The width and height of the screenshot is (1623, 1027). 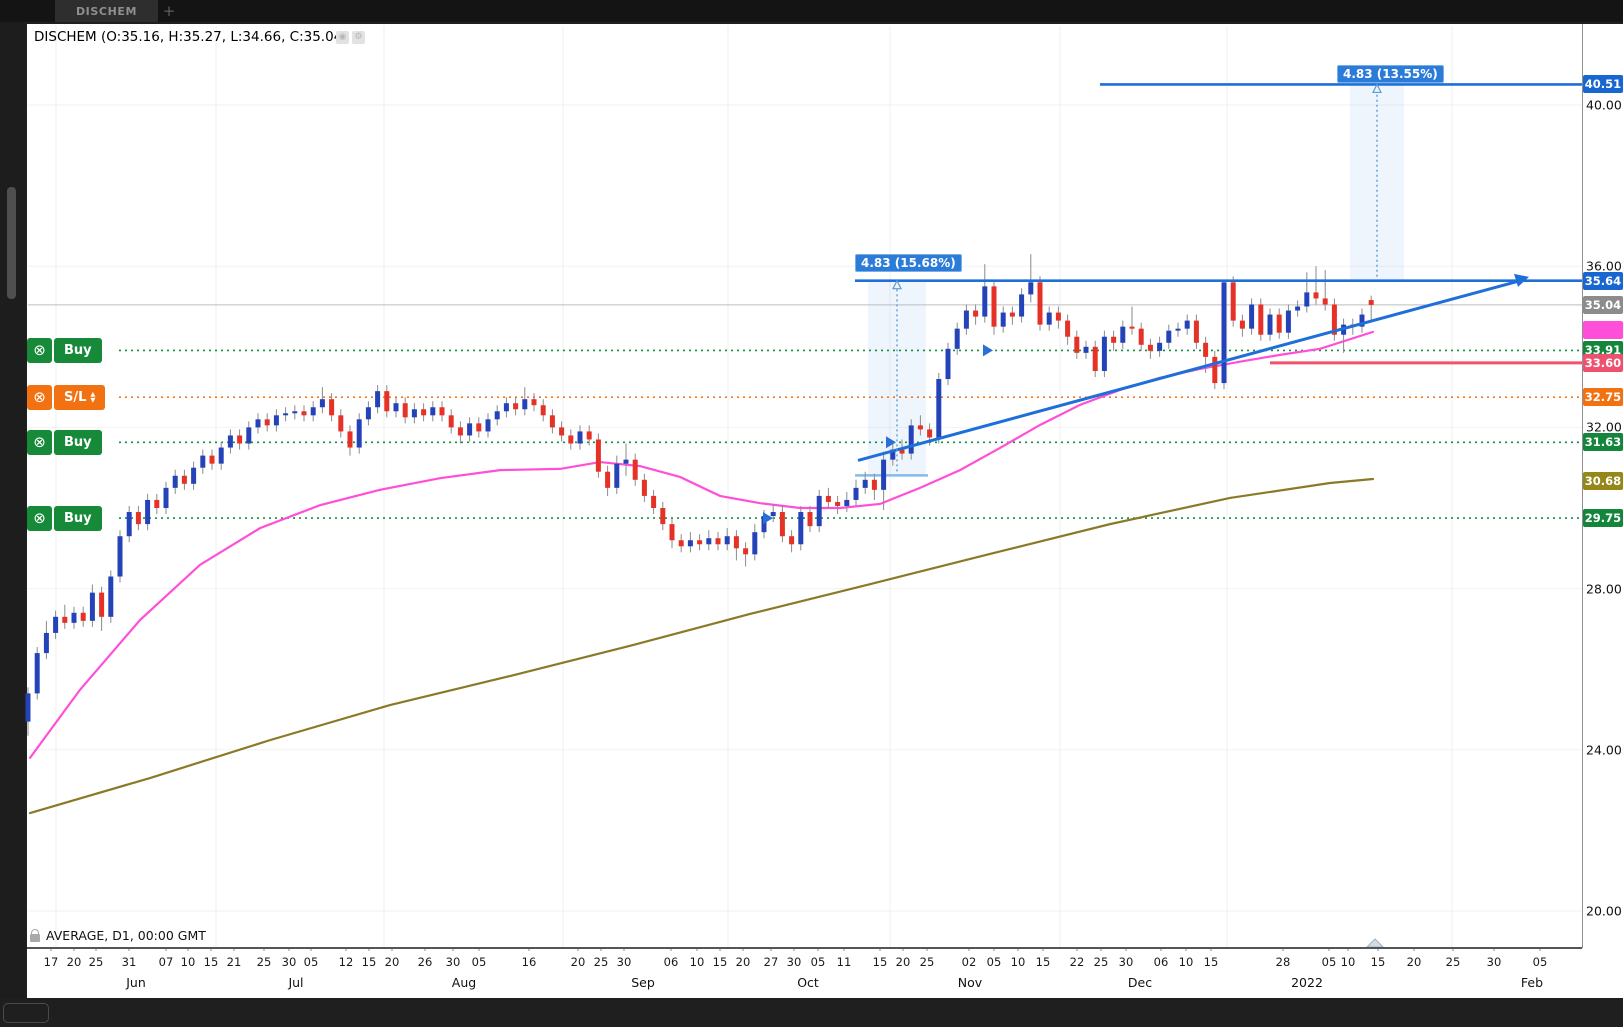 I want to click on panel-handle, so click(x=26, y=1013).